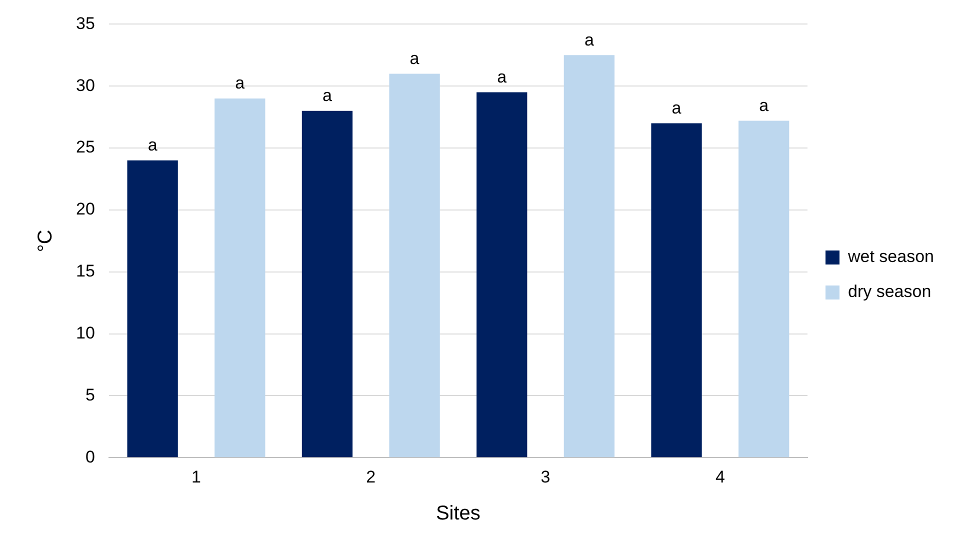 This screenshot has width=959, height=540. What do you see at coordinates (85, 209) in the screenshot?
I see `y-tick-label: 20` at bounding box center [85, 209].